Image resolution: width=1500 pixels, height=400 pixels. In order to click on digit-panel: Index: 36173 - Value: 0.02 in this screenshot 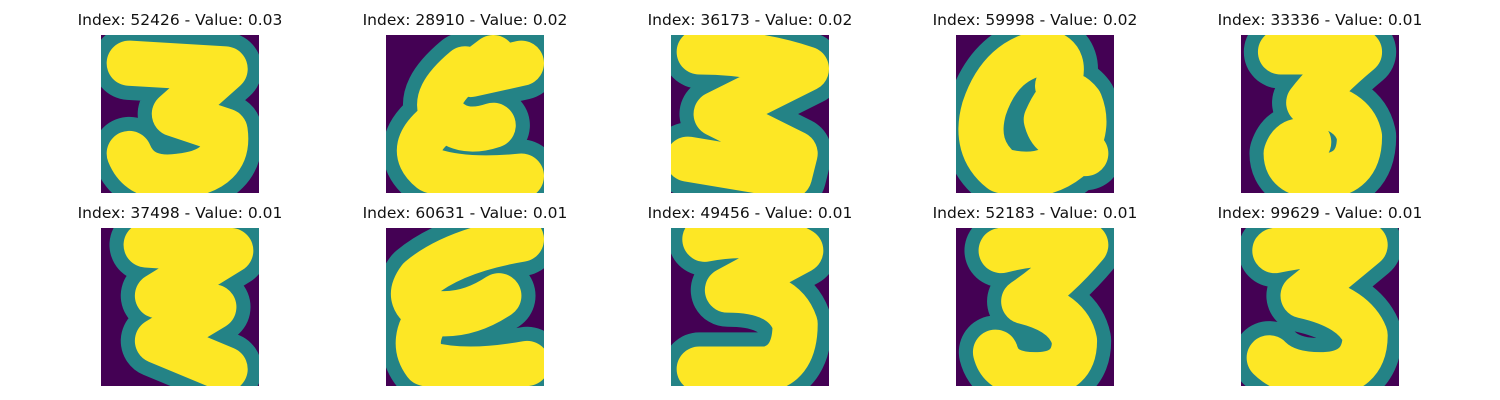, I will do `click(750, 106)`.